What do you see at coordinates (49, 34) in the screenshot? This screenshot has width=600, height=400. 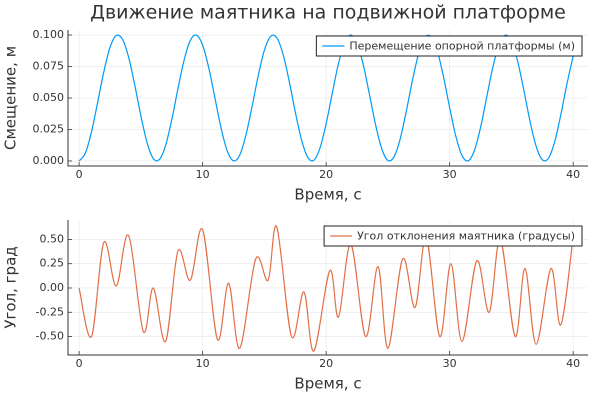 I see `y-tick-label: 0.100` at bounding box center [49, 34].